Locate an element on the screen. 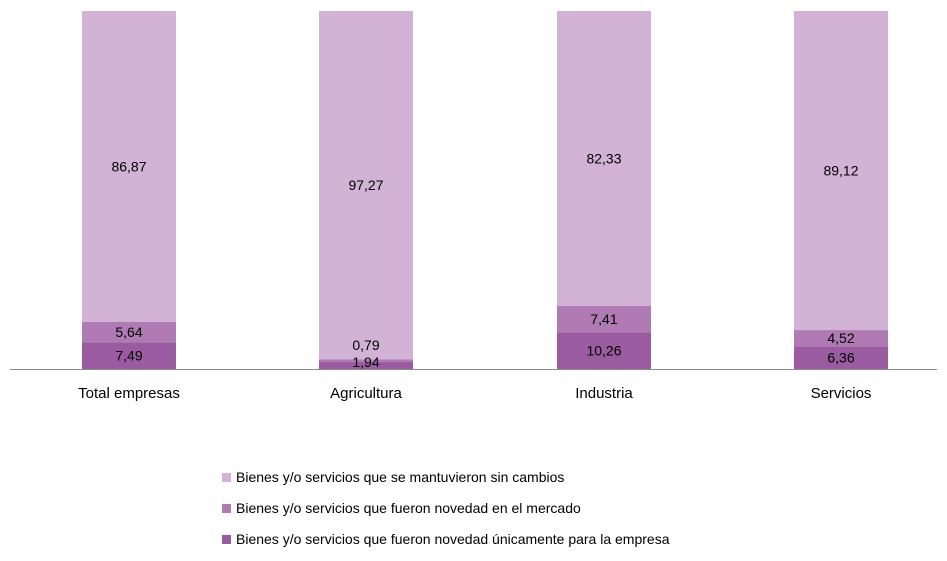  category-label: Industria is located at coordinates (604, 393).